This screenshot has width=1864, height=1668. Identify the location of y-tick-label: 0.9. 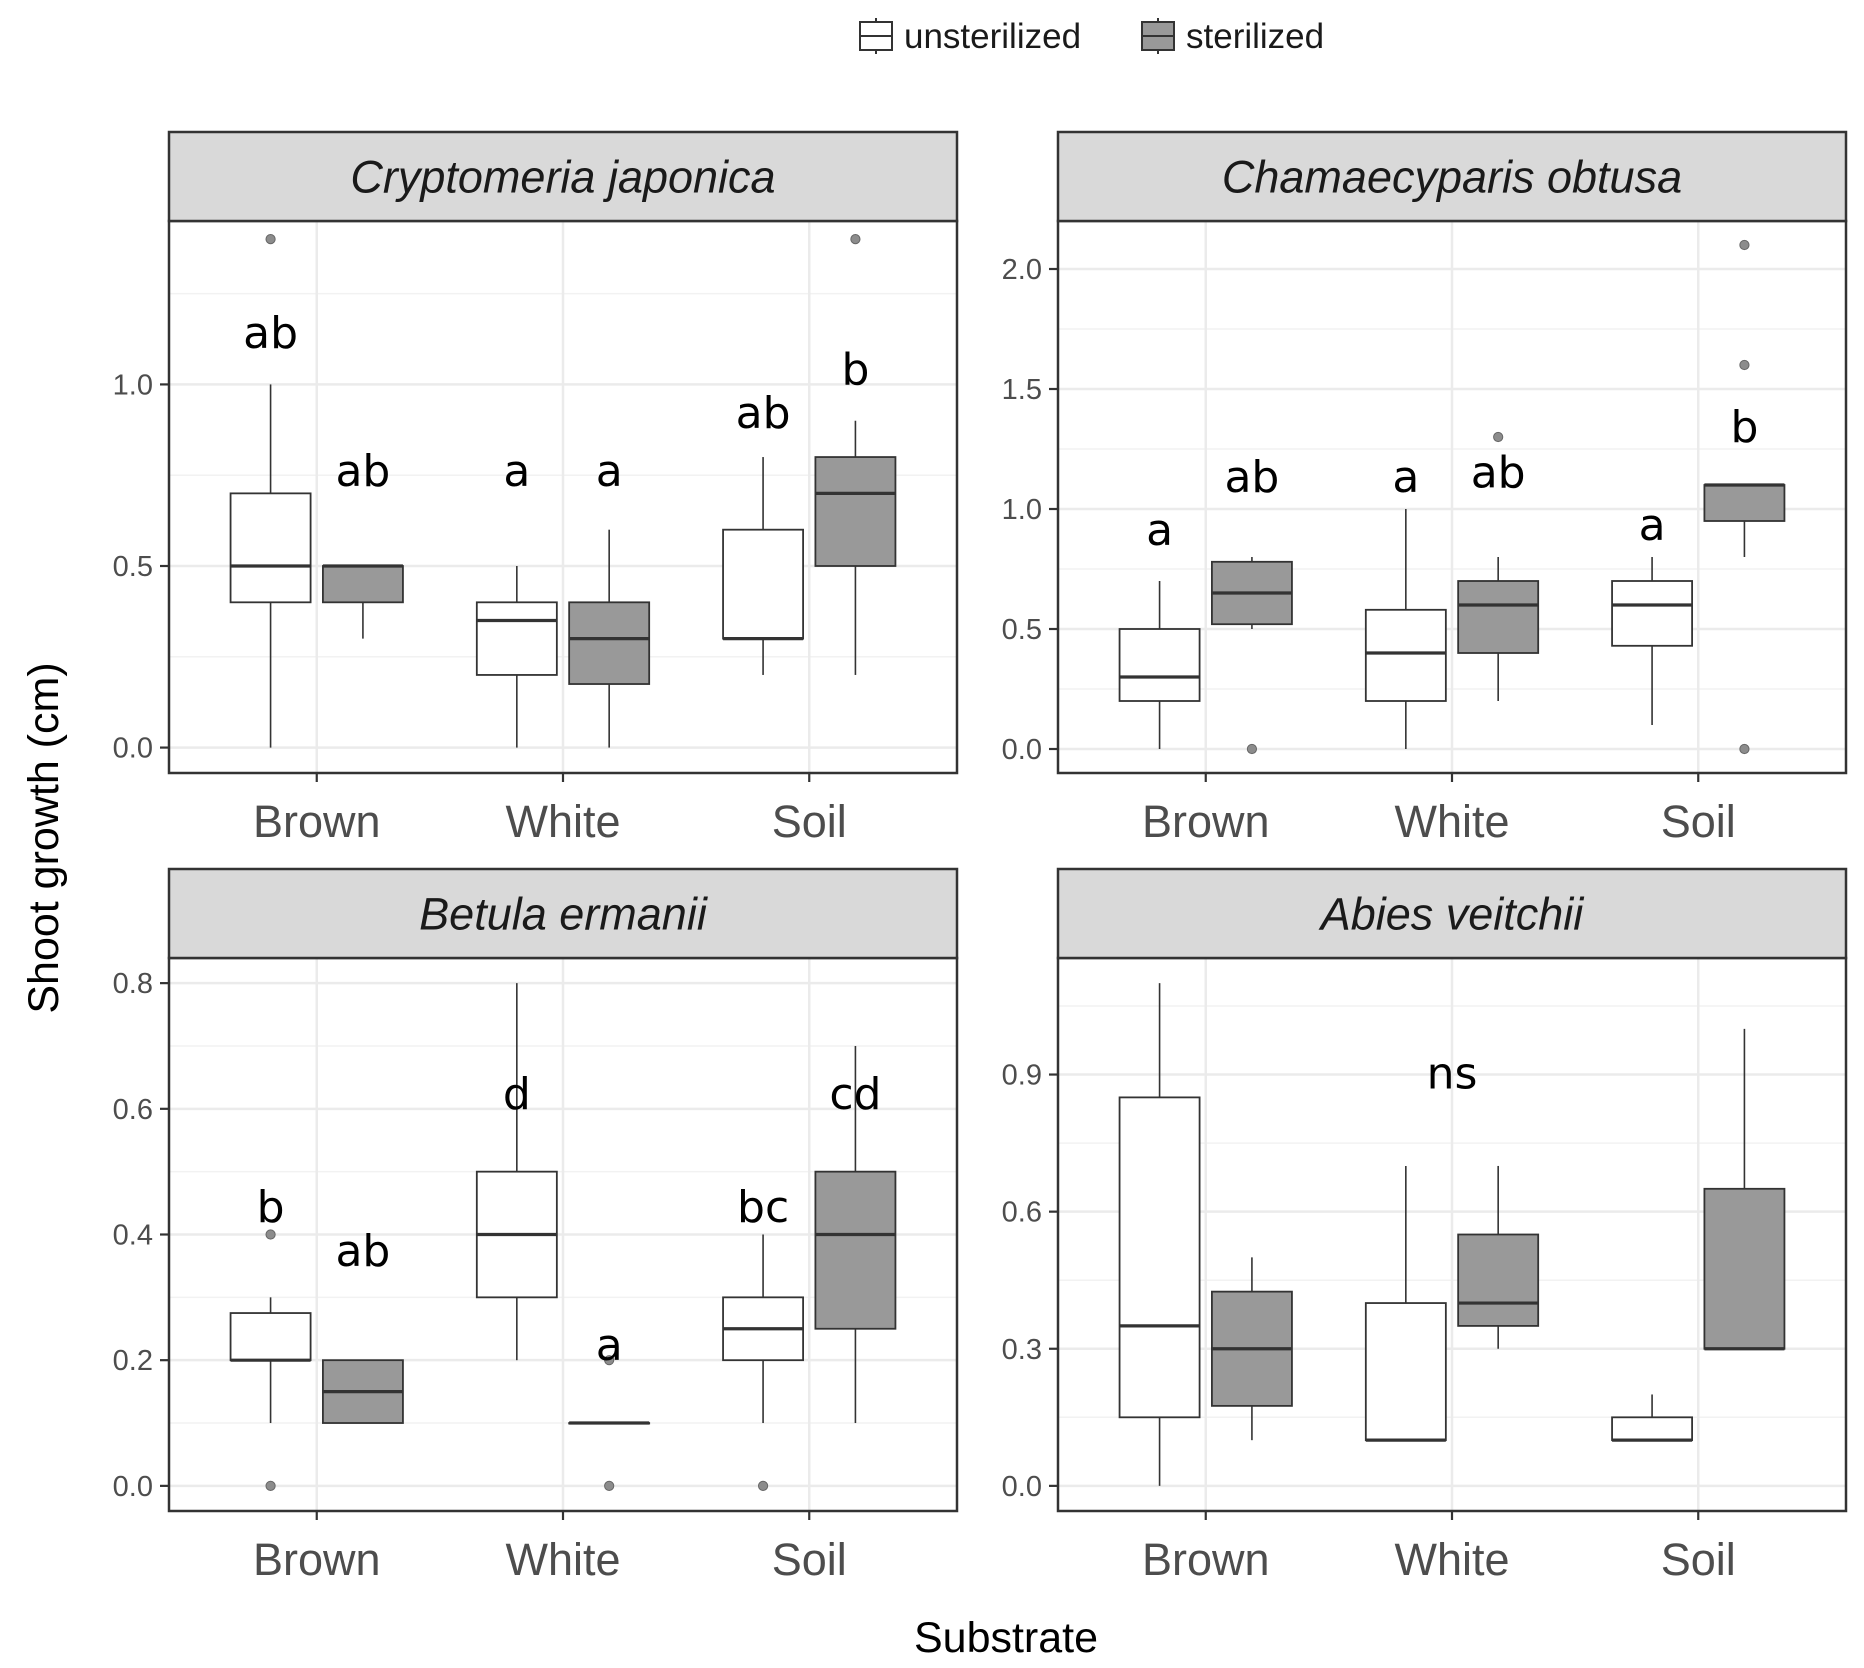
(1022, 1076).